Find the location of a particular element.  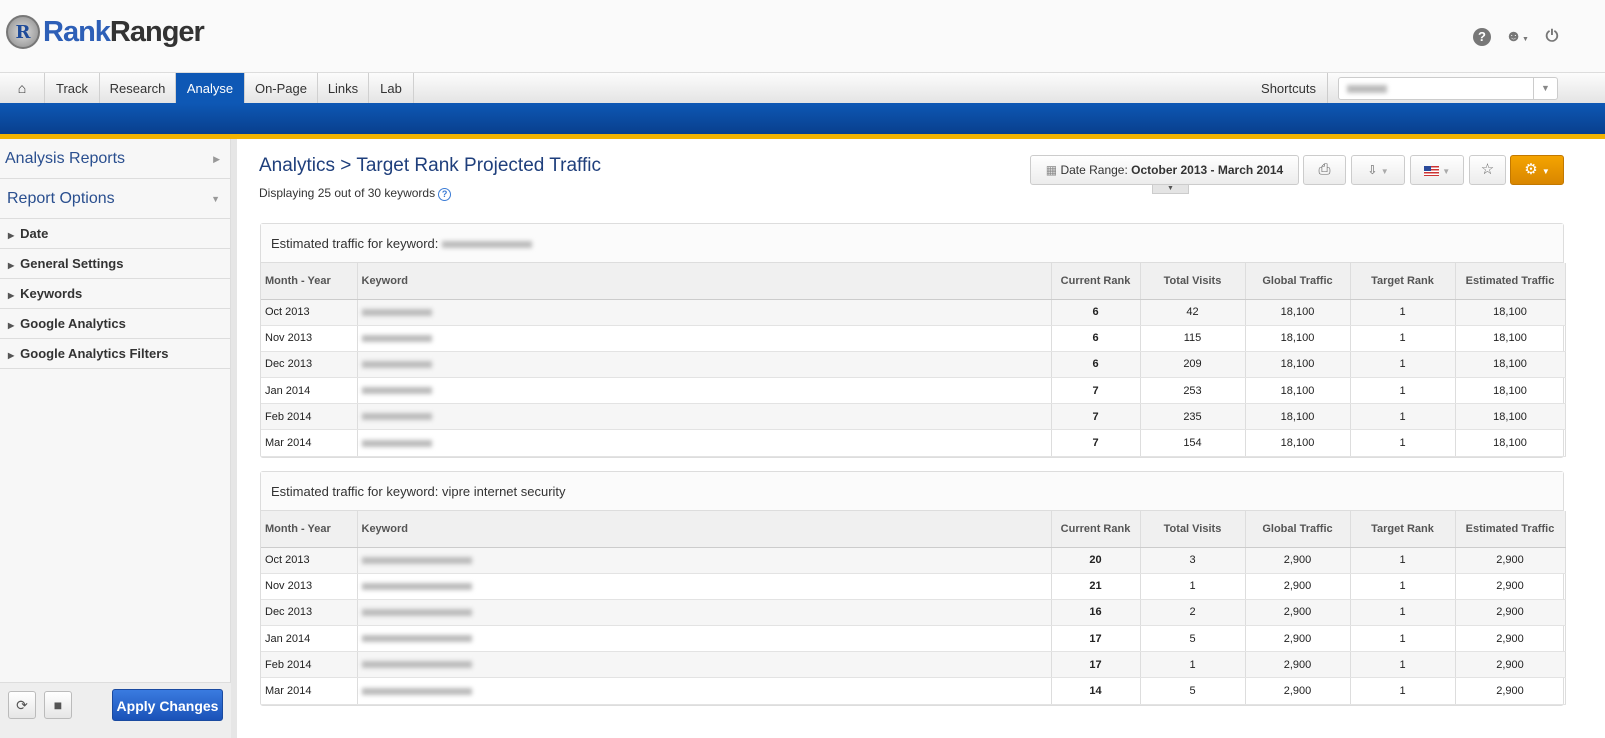

month-cell: Mar 2014 is located at coordinates (309, 443).